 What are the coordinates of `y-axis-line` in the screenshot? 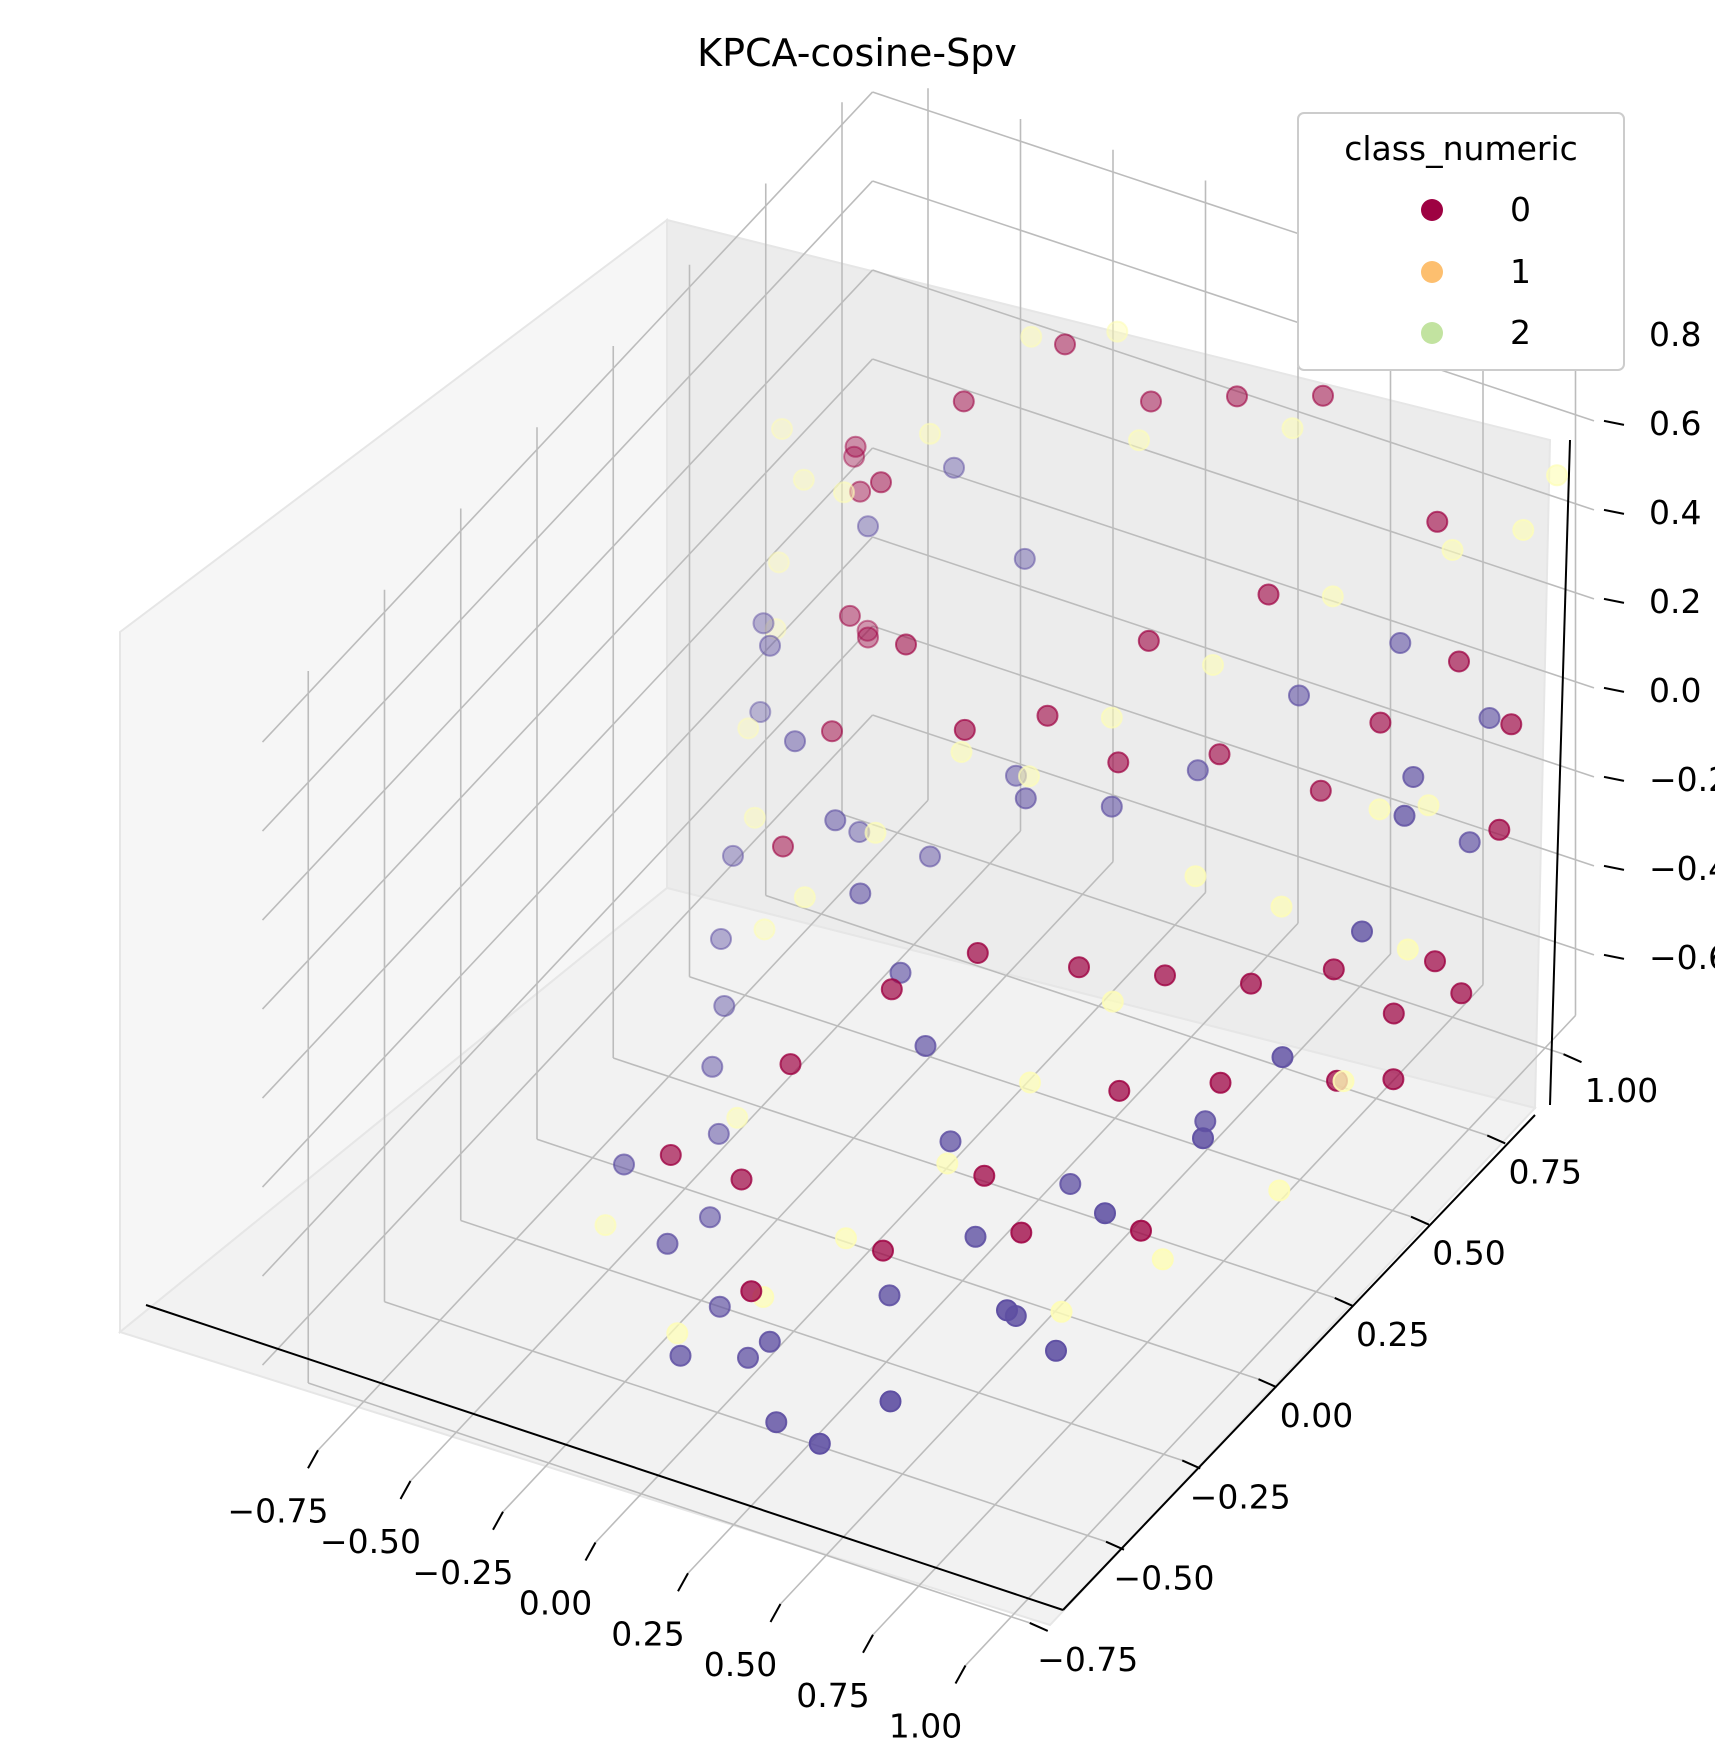 It's located at (1299, 1362).